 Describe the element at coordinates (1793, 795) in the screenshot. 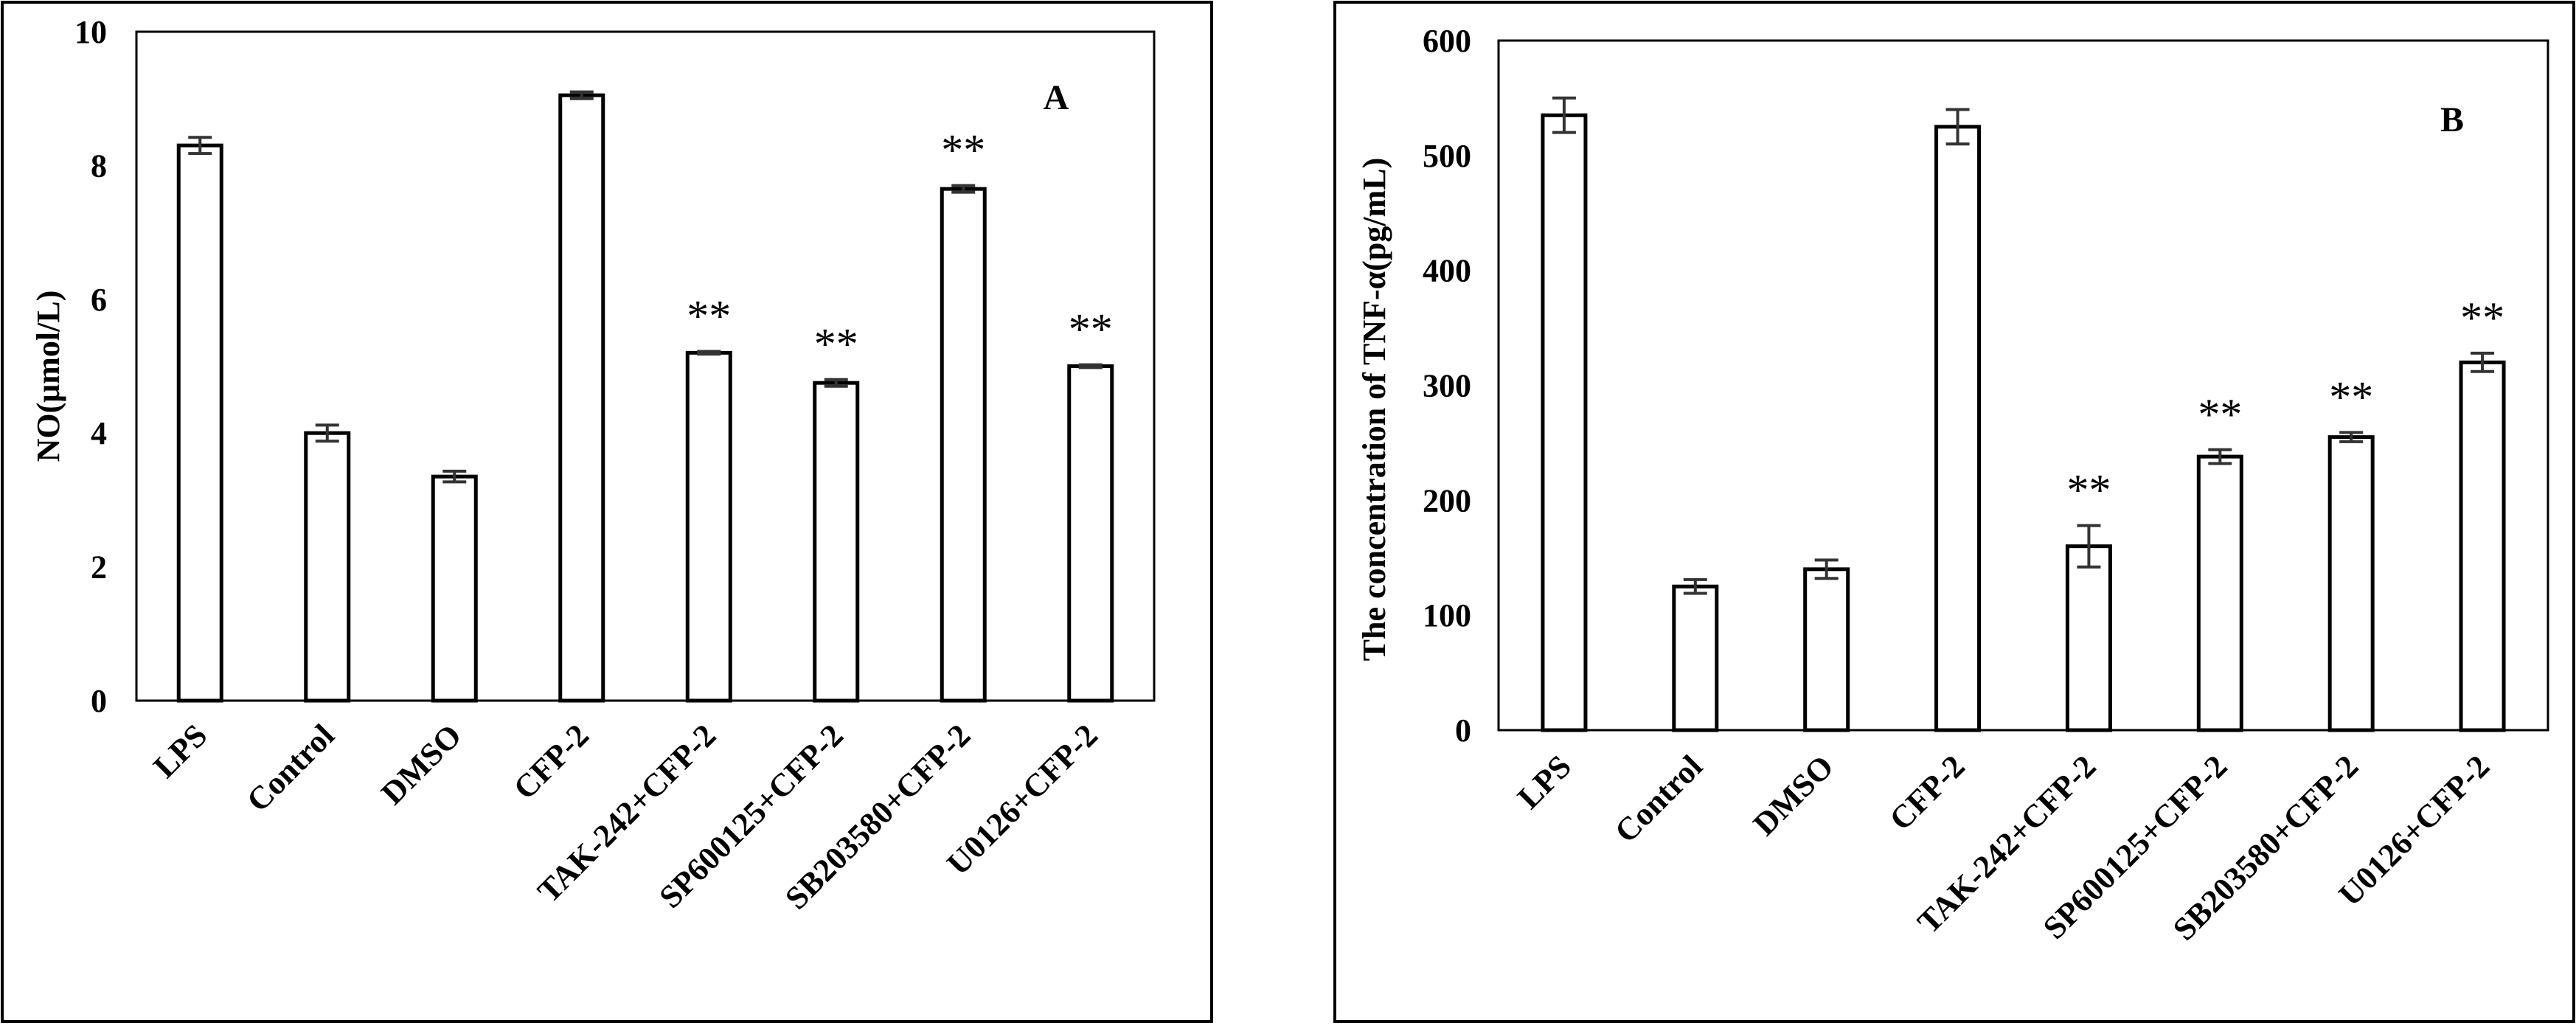

I see `chart-b-category-label: DMSO` at that location.